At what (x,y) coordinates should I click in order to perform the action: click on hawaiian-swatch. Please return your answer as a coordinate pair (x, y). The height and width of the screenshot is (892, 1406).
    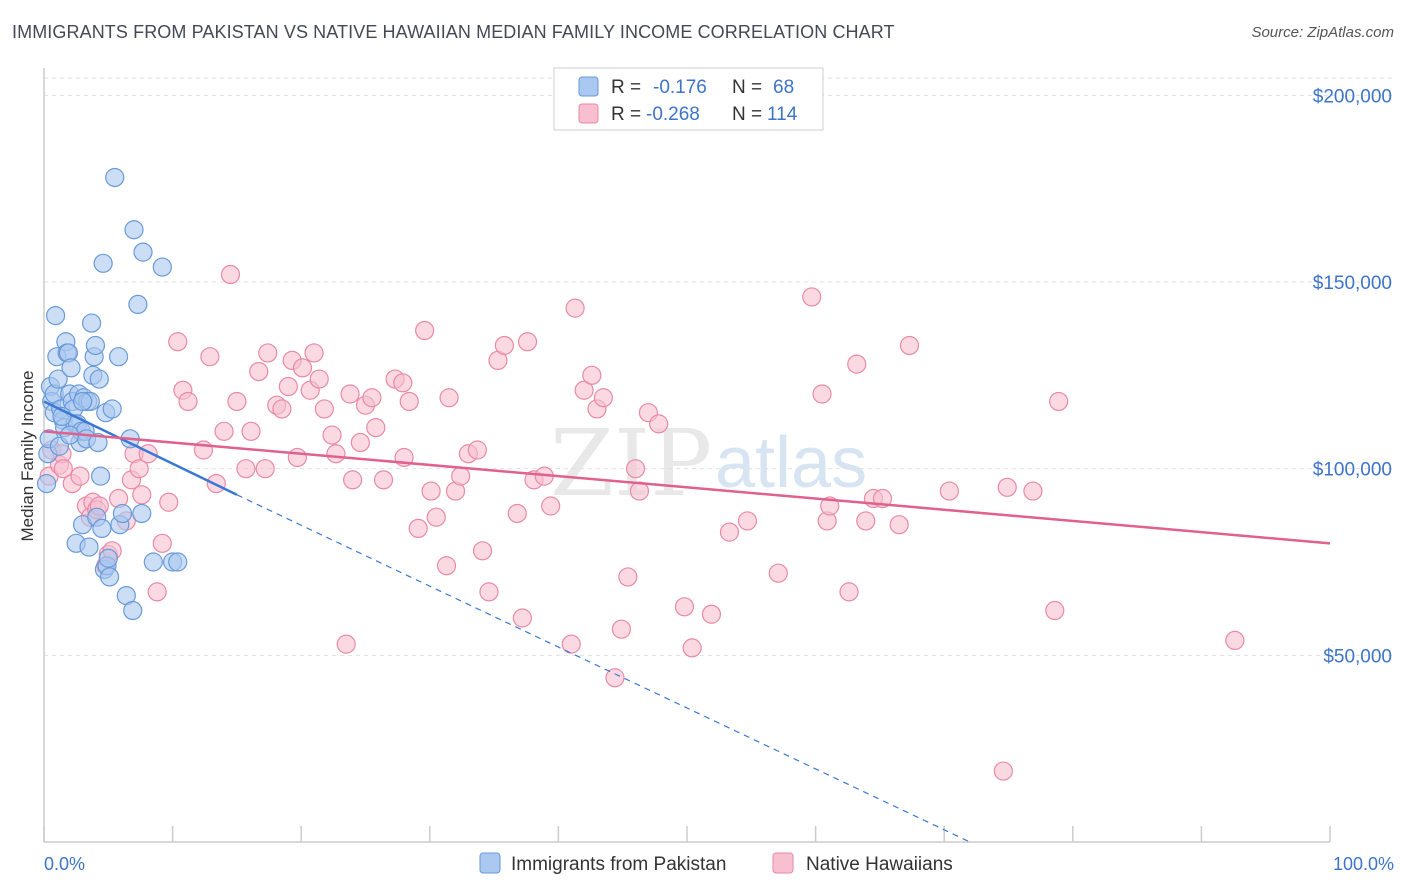
    Looking at the image, I should click on (588, 113).